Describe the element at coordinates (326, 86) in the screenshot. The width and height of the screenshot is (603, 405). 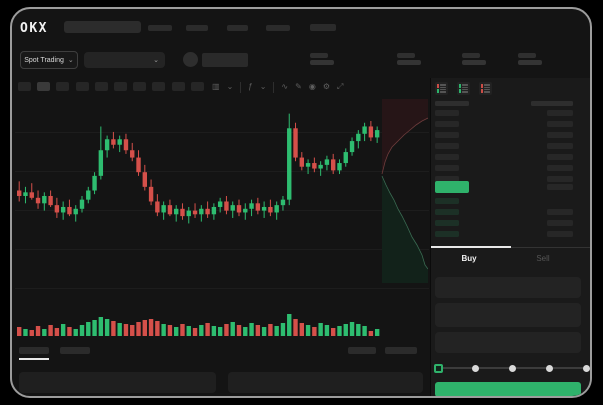
I see `settings-icon: ⚙` at that location.